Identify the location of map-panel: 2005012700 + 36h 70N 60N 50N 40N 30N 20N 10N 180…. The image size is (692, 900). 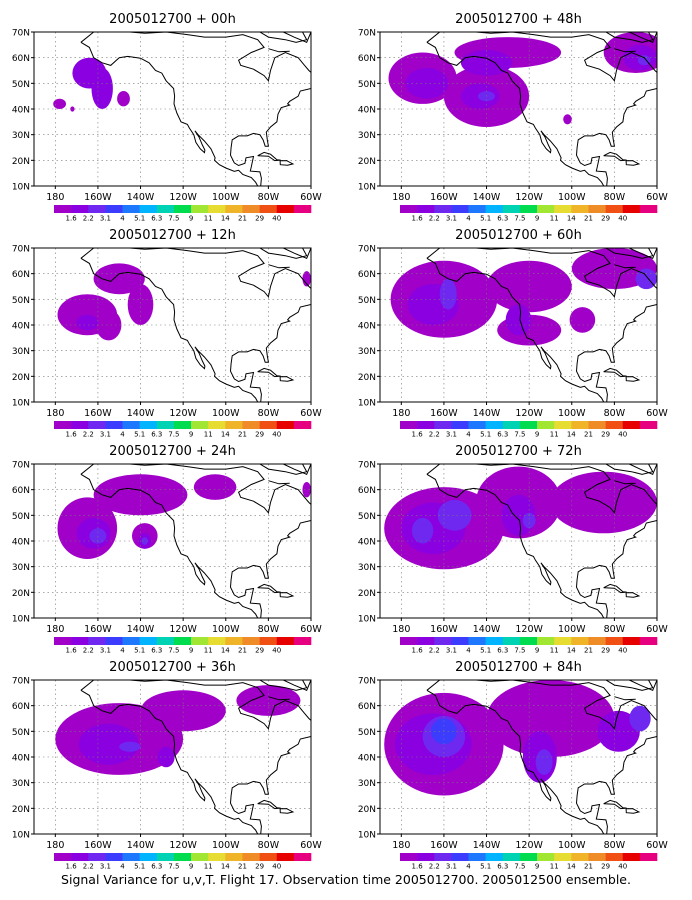
(167, 765).